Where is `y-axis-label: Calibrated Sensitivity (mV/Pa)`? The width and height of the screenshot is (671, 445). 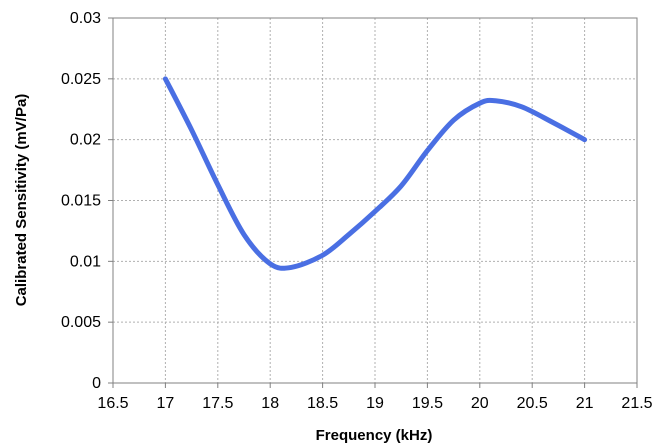
y-axis-label: Calibrated Sensitivity (mV/Pa) is located at coordinates (21, 200).